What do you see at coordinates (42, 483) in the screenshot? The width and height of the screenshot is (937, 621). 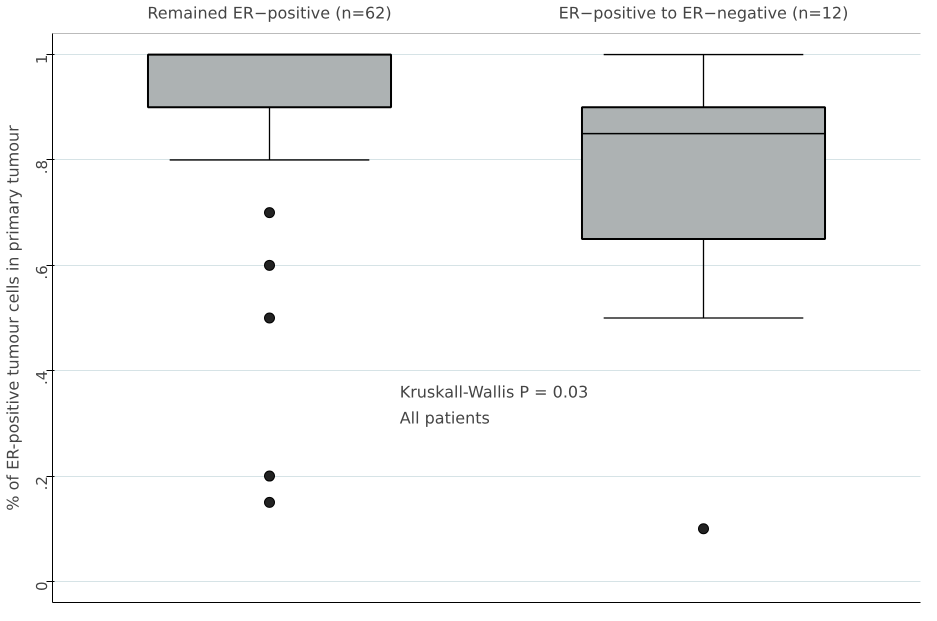 I see `y-tick-label: .2` at bounding box center [42, 483].